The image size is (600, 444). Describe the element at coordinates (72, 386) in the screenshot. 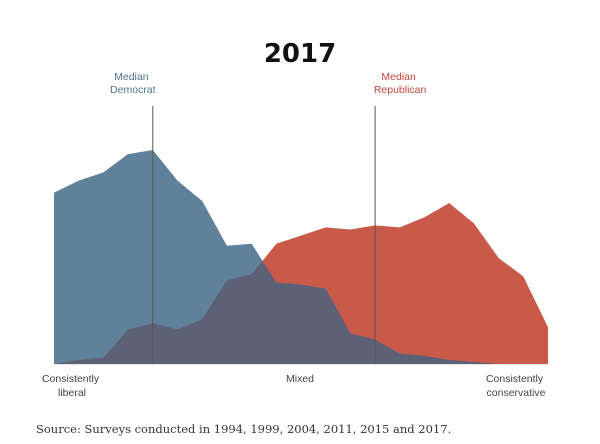

I see `x-tick-liberal: Consistently liberal` at that location.